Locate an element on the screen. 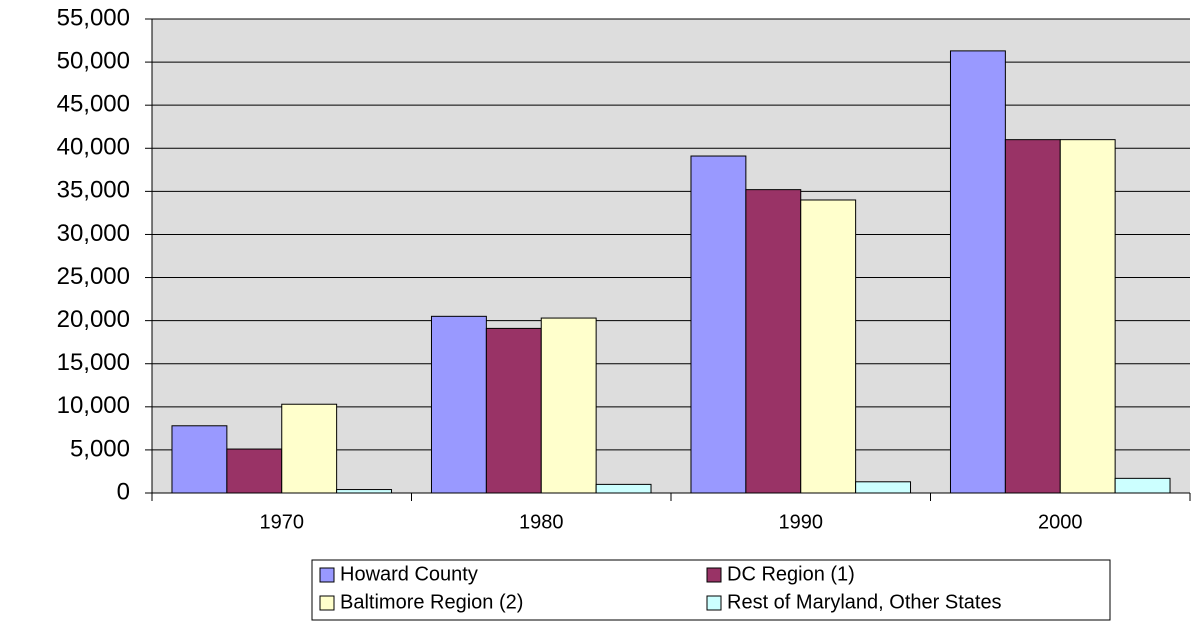 The width and height of the screenshot is (1193, 621). x-tick-label: 1980 is located at coordinates (541, 522).